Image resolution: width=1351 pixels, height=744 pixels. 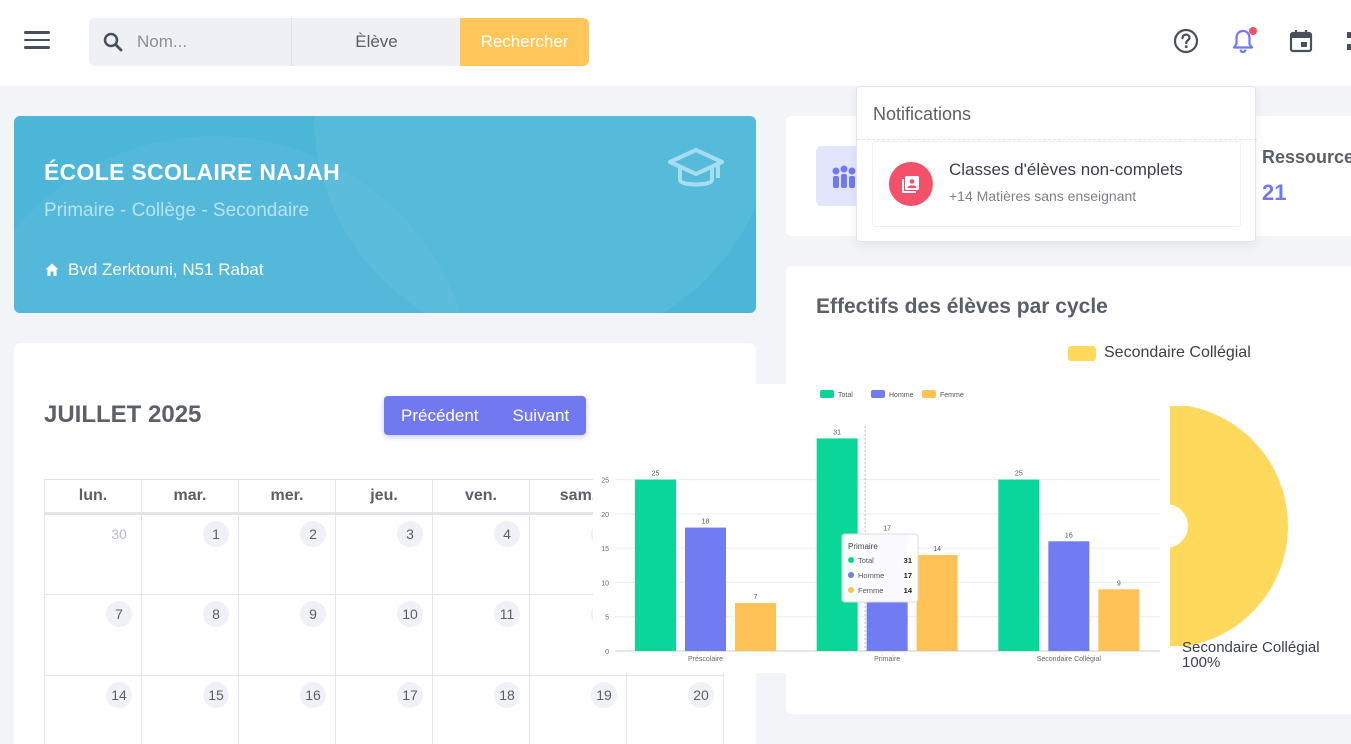 I want to click on y-tick-label: 0, so click(x=607, y=652).